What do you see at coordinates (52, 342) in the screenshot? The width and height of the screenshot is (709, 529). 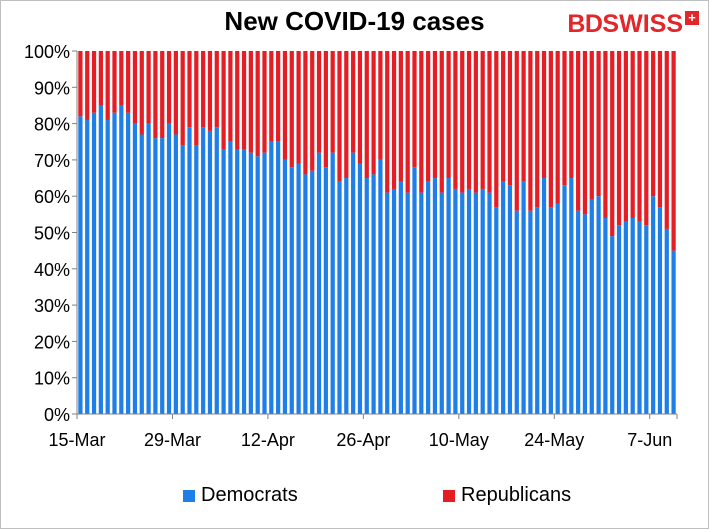 I see `y-tick-label: 20%` at bounding box center [52, 342].